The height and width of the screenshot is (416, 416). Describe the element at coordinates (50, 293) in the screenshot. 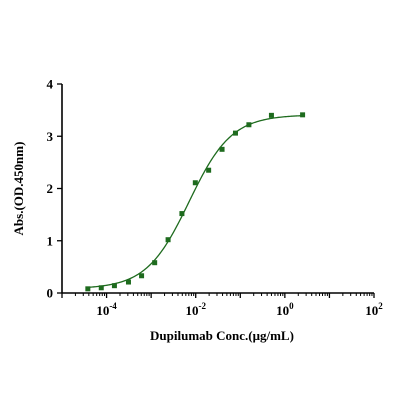

I see `y-tick-label: 0` at that location.